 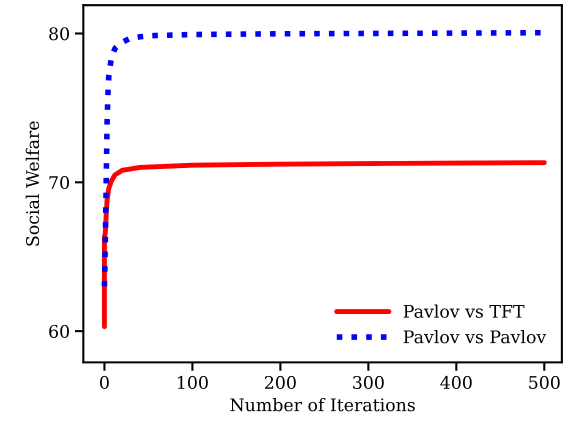 I want to click on y-axis-title: Social Welfare, so click(x=33, y=183).